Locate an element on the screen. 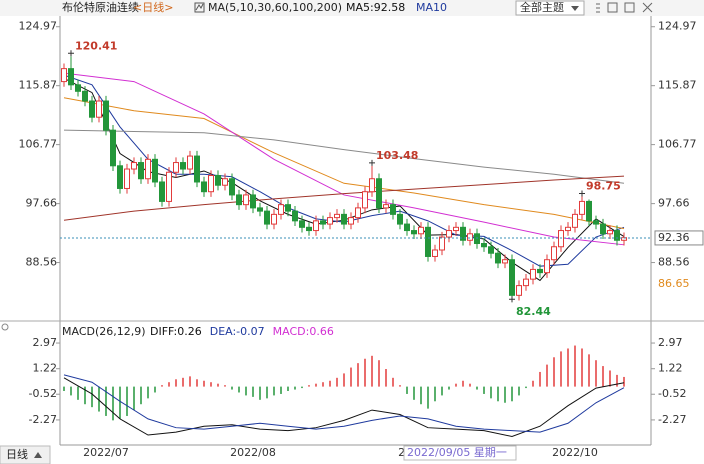  y-tick-label-right: 106.77 is located at coordinates (677, 144).